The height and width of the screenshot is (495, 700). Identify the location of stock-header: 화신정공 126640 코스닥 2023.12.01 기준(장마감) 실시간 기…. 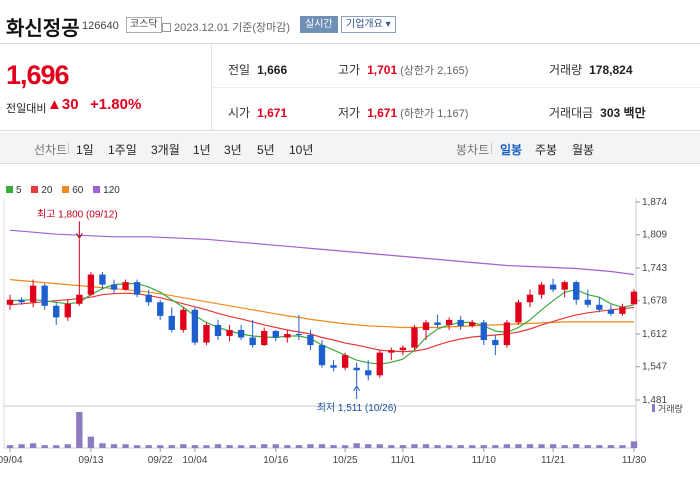
(350, 22).